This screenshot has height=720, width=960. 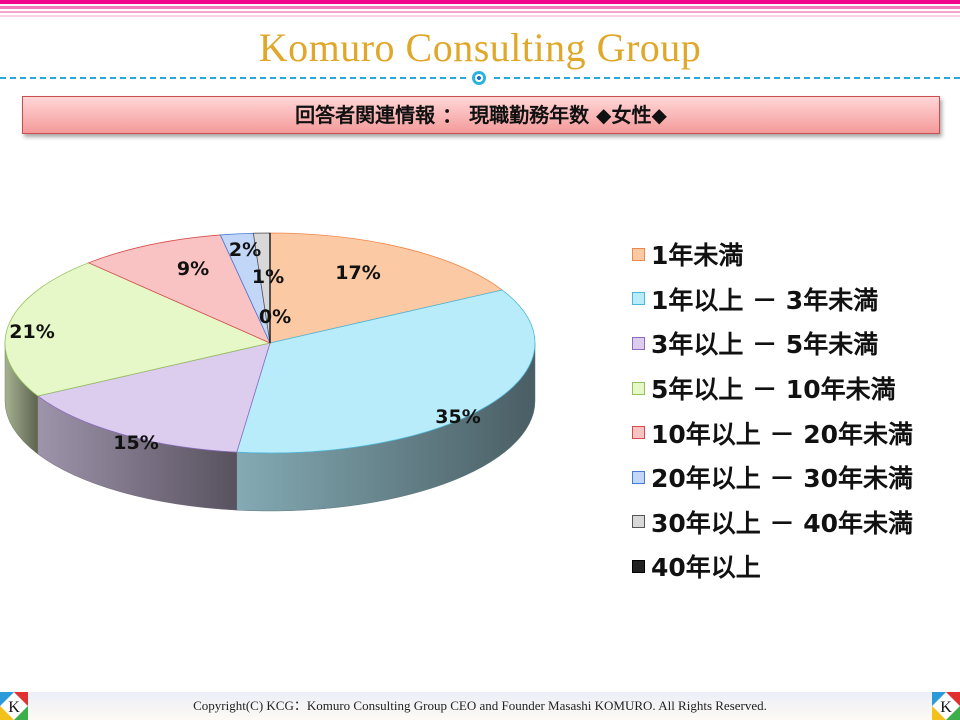 I want to click on legend-label: 1年以上 － 3年未満, so click(x=765, y=300).